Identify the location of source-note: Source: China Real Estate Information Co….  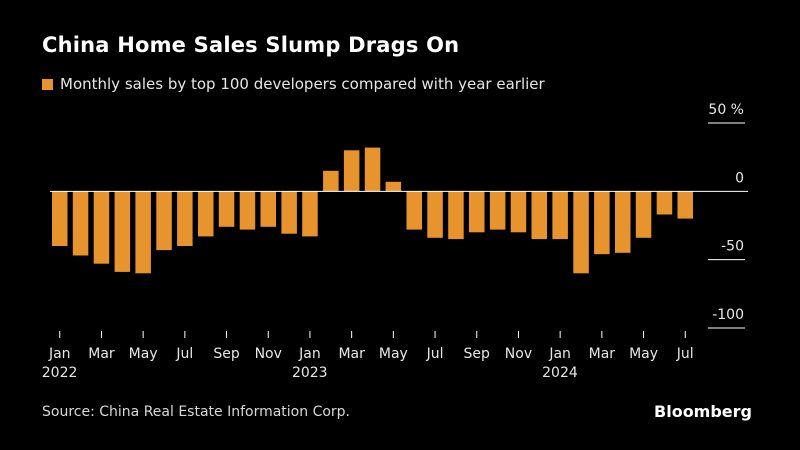
(196, 412).